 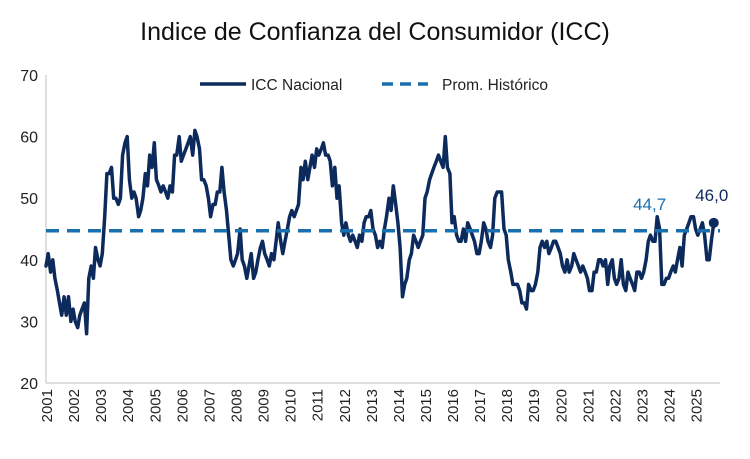 What do you see at coordinates (711, 195) in the screenshot?
I see `data-label: 46,0` at bounding box center [711, 195].